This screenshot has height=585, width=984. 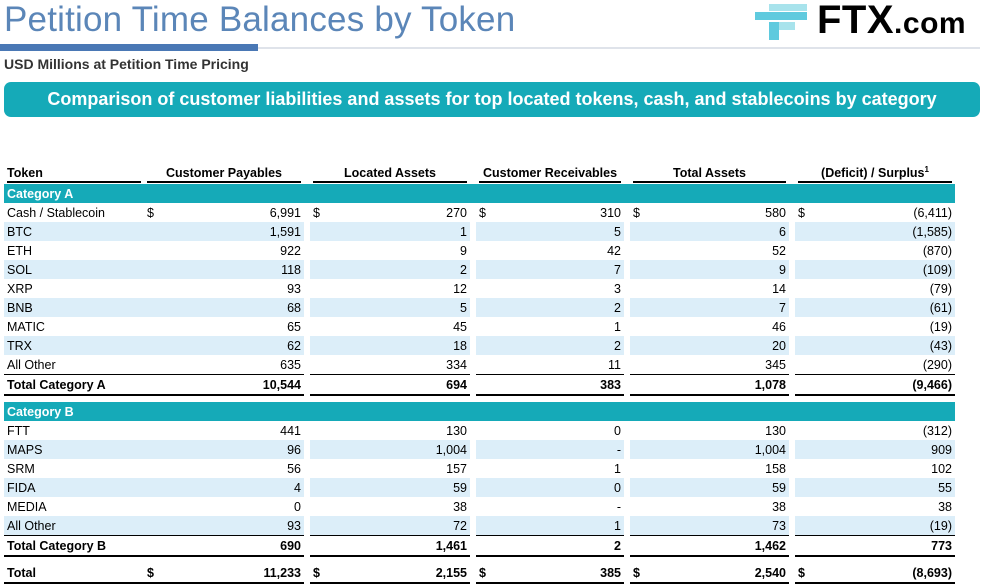 I want to click on token-cell: TRX, so click(x=74, y=346).